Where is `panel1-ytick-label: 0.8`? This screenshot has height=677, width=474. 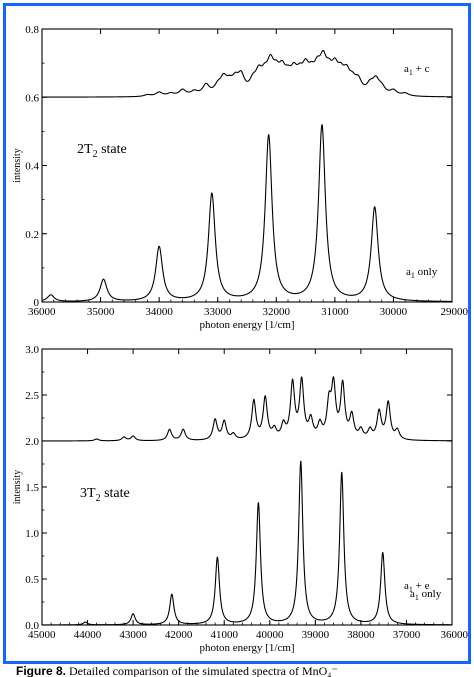
panel1-ytick-label: 0.8 is located at coordinates (32, 30).